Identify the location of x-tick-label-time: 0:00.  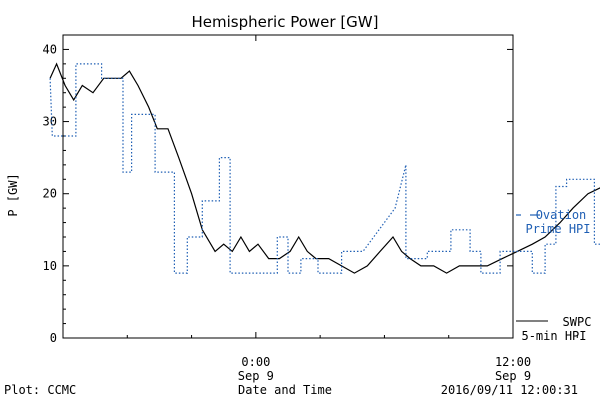
(255, 362).